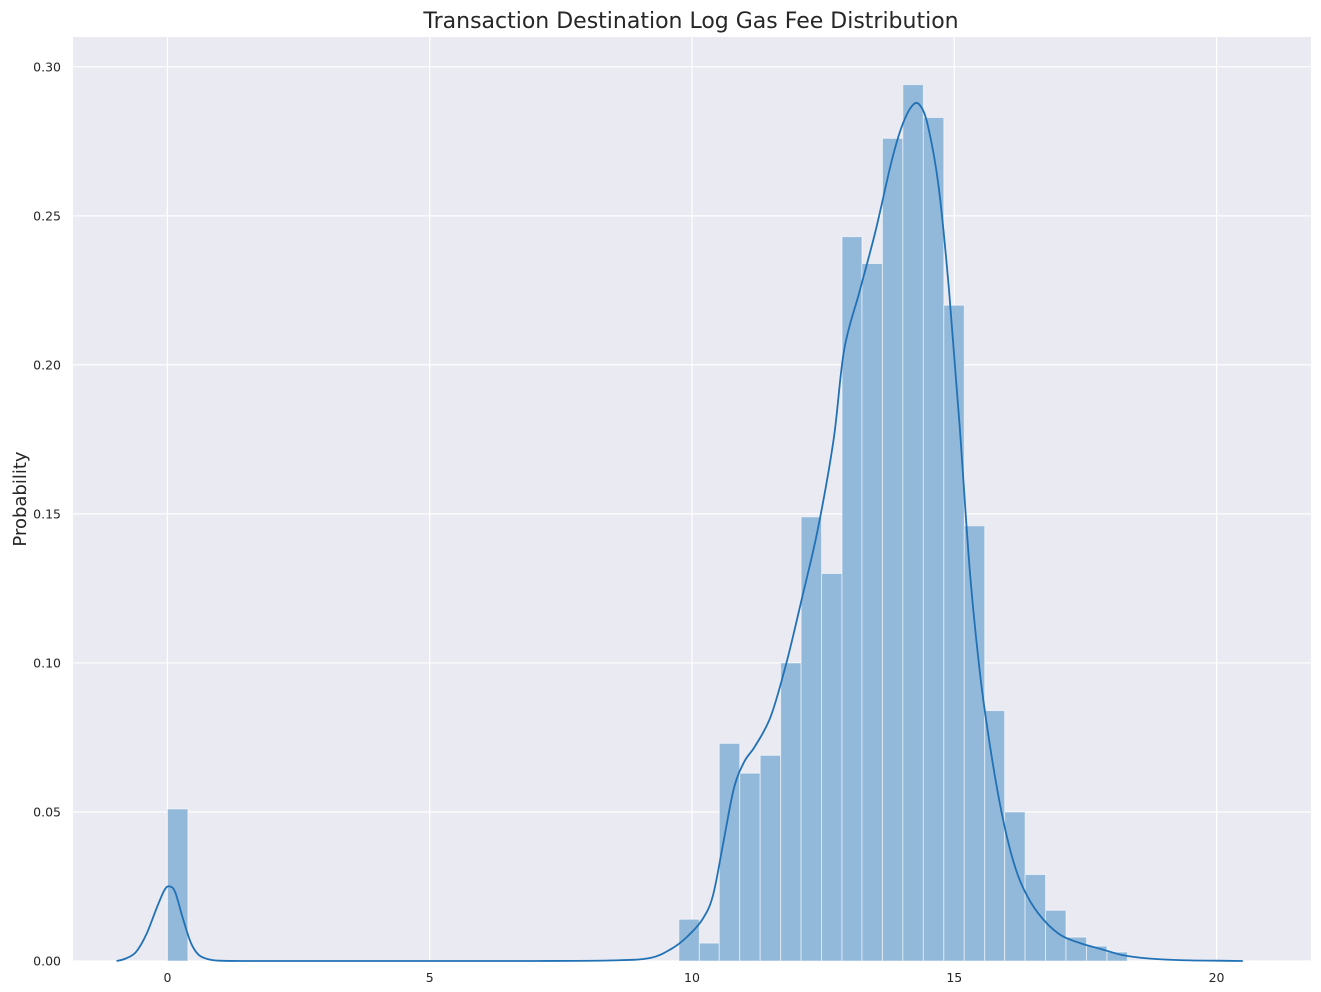 This screenshot has width=1321, height=992. I want to click on y-tick-label: 0.25, so click(47, 215).